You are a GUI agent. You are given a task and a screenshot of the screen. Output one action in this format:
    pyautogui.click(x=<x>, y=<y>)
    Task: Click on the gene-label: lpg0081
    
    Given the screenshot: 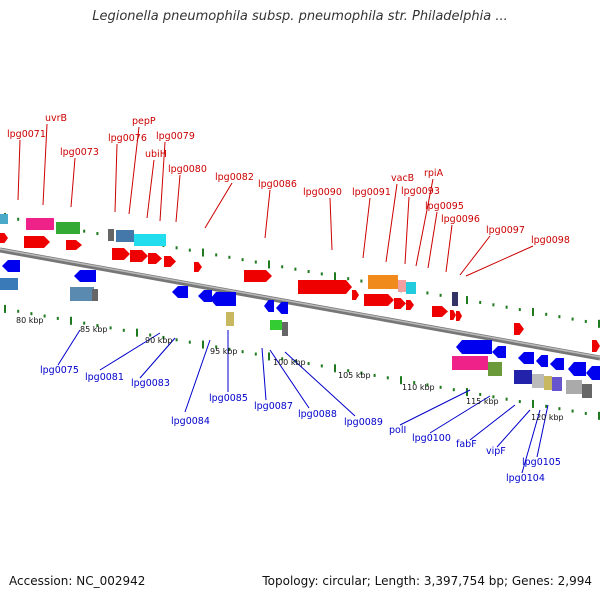 What is the action you would take?
    pyautogui.click(x=104, y=377)
    